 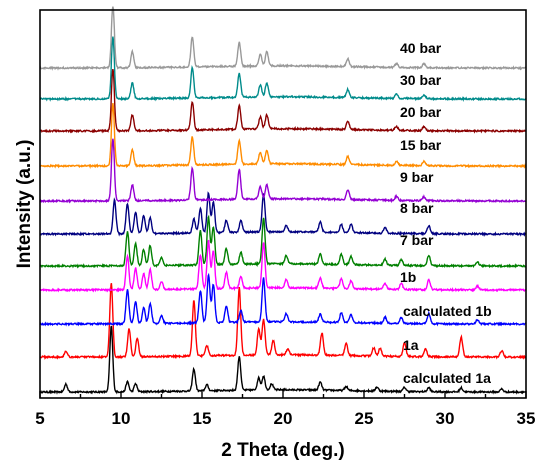 I want to click on trace-7-bar, so click(x=283, y=241).